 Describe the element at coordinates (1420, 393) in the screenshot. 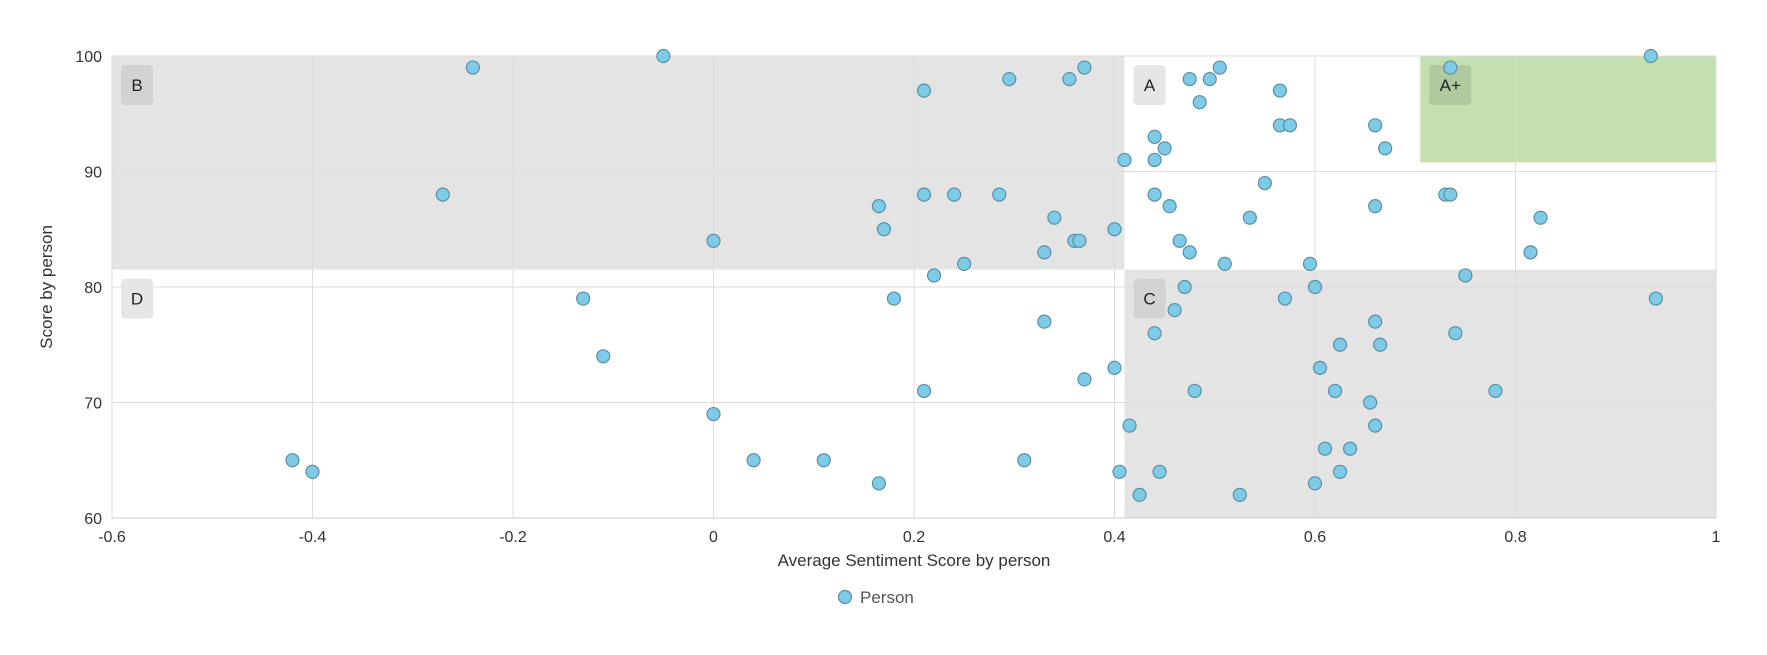

I see `region-c` at that location.